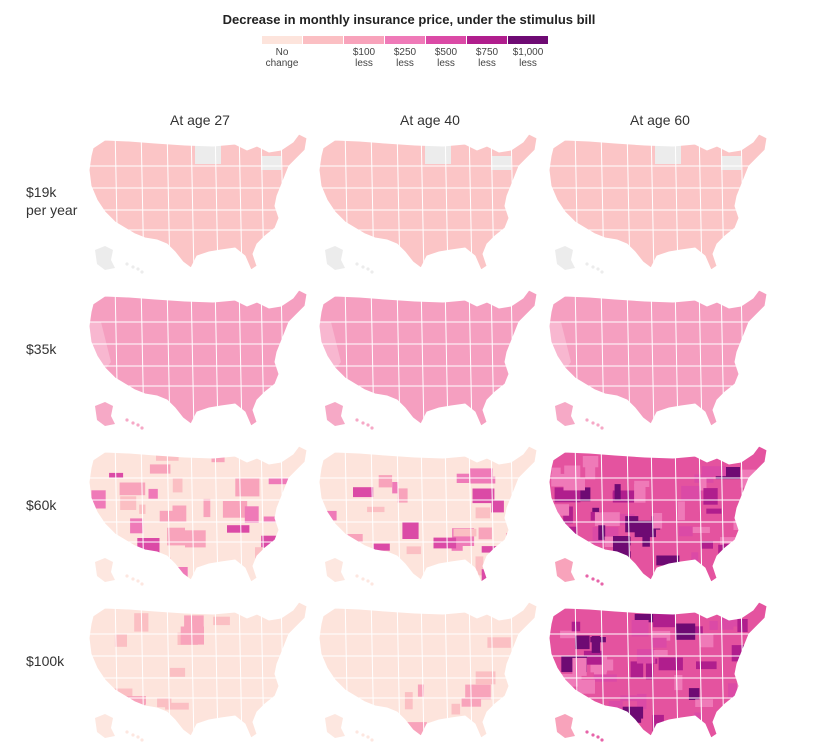 This screenshot has width=818, height=750. Describe the element at coordinates (100, 347) in the screenshot. I see `california-region` at that location.